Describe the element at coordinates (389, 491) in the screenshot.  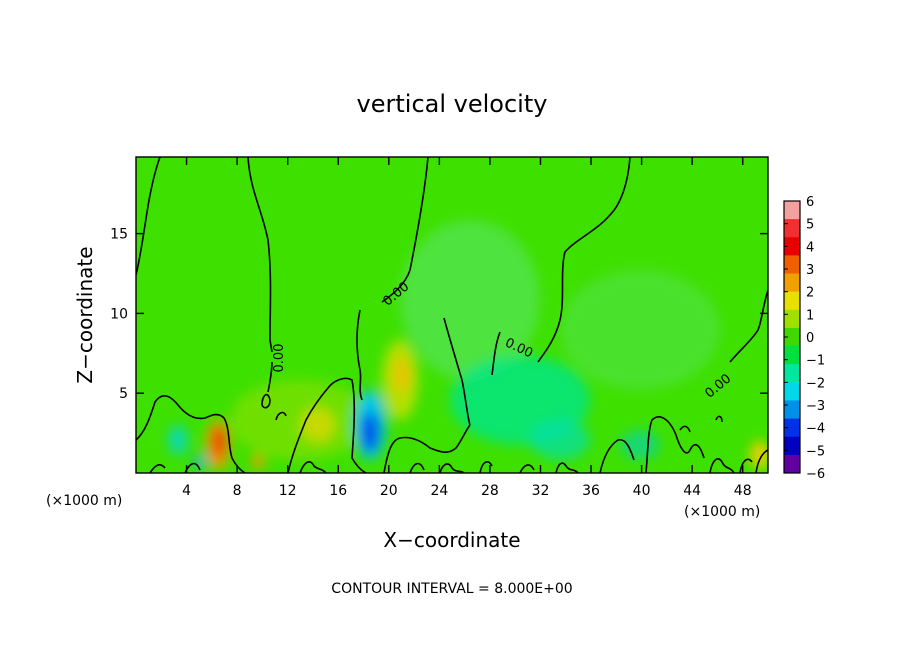
I see `x-tick-label: 20` at that location.